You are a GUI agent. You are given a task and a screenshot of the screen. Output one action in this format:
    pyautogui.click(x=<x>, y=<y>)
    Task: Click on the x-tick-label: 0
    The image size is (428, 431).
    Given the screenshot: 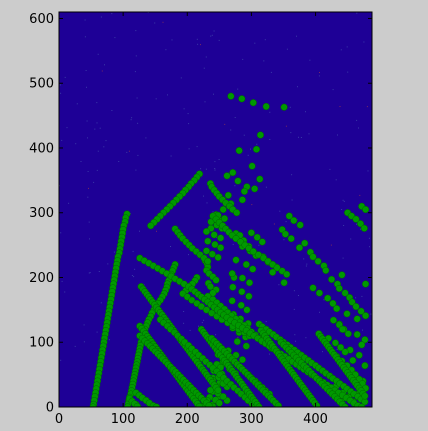 What is the action you would take?
    pyautogui.click(x=59, y=419)
    